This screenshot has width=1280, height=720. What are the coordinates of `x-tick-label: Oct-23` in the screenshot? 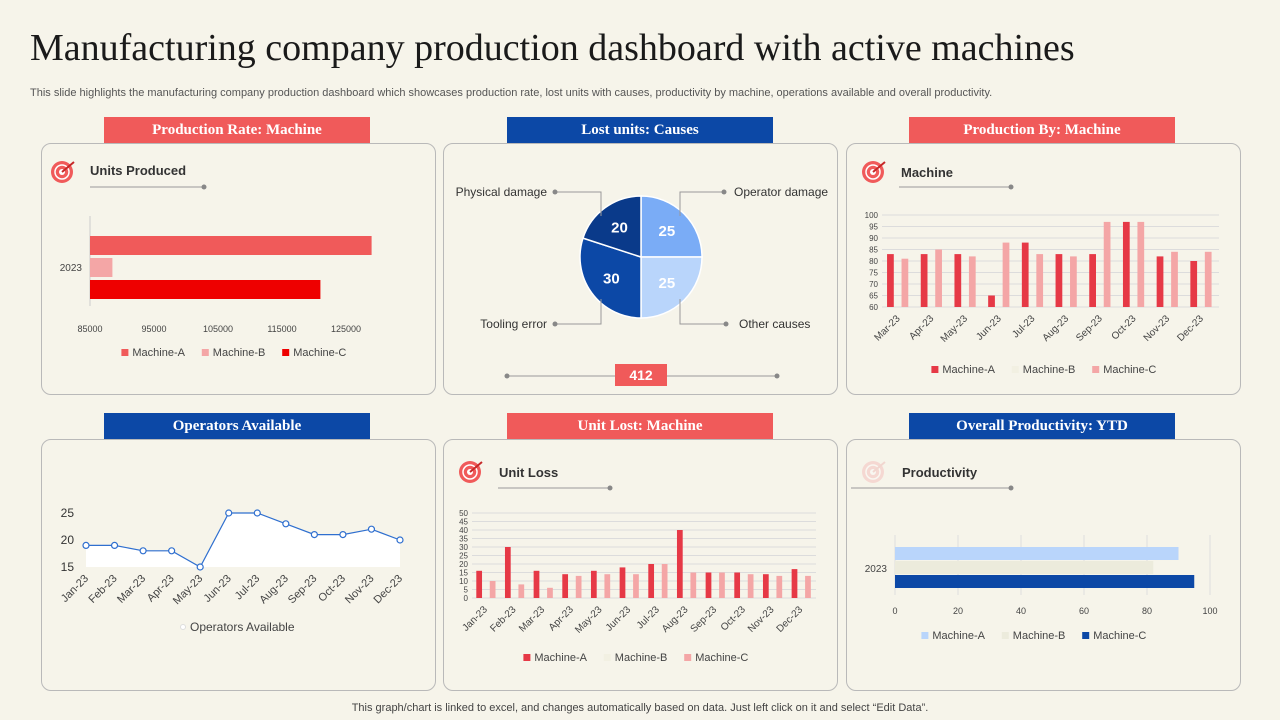 It's located at (332, 589).